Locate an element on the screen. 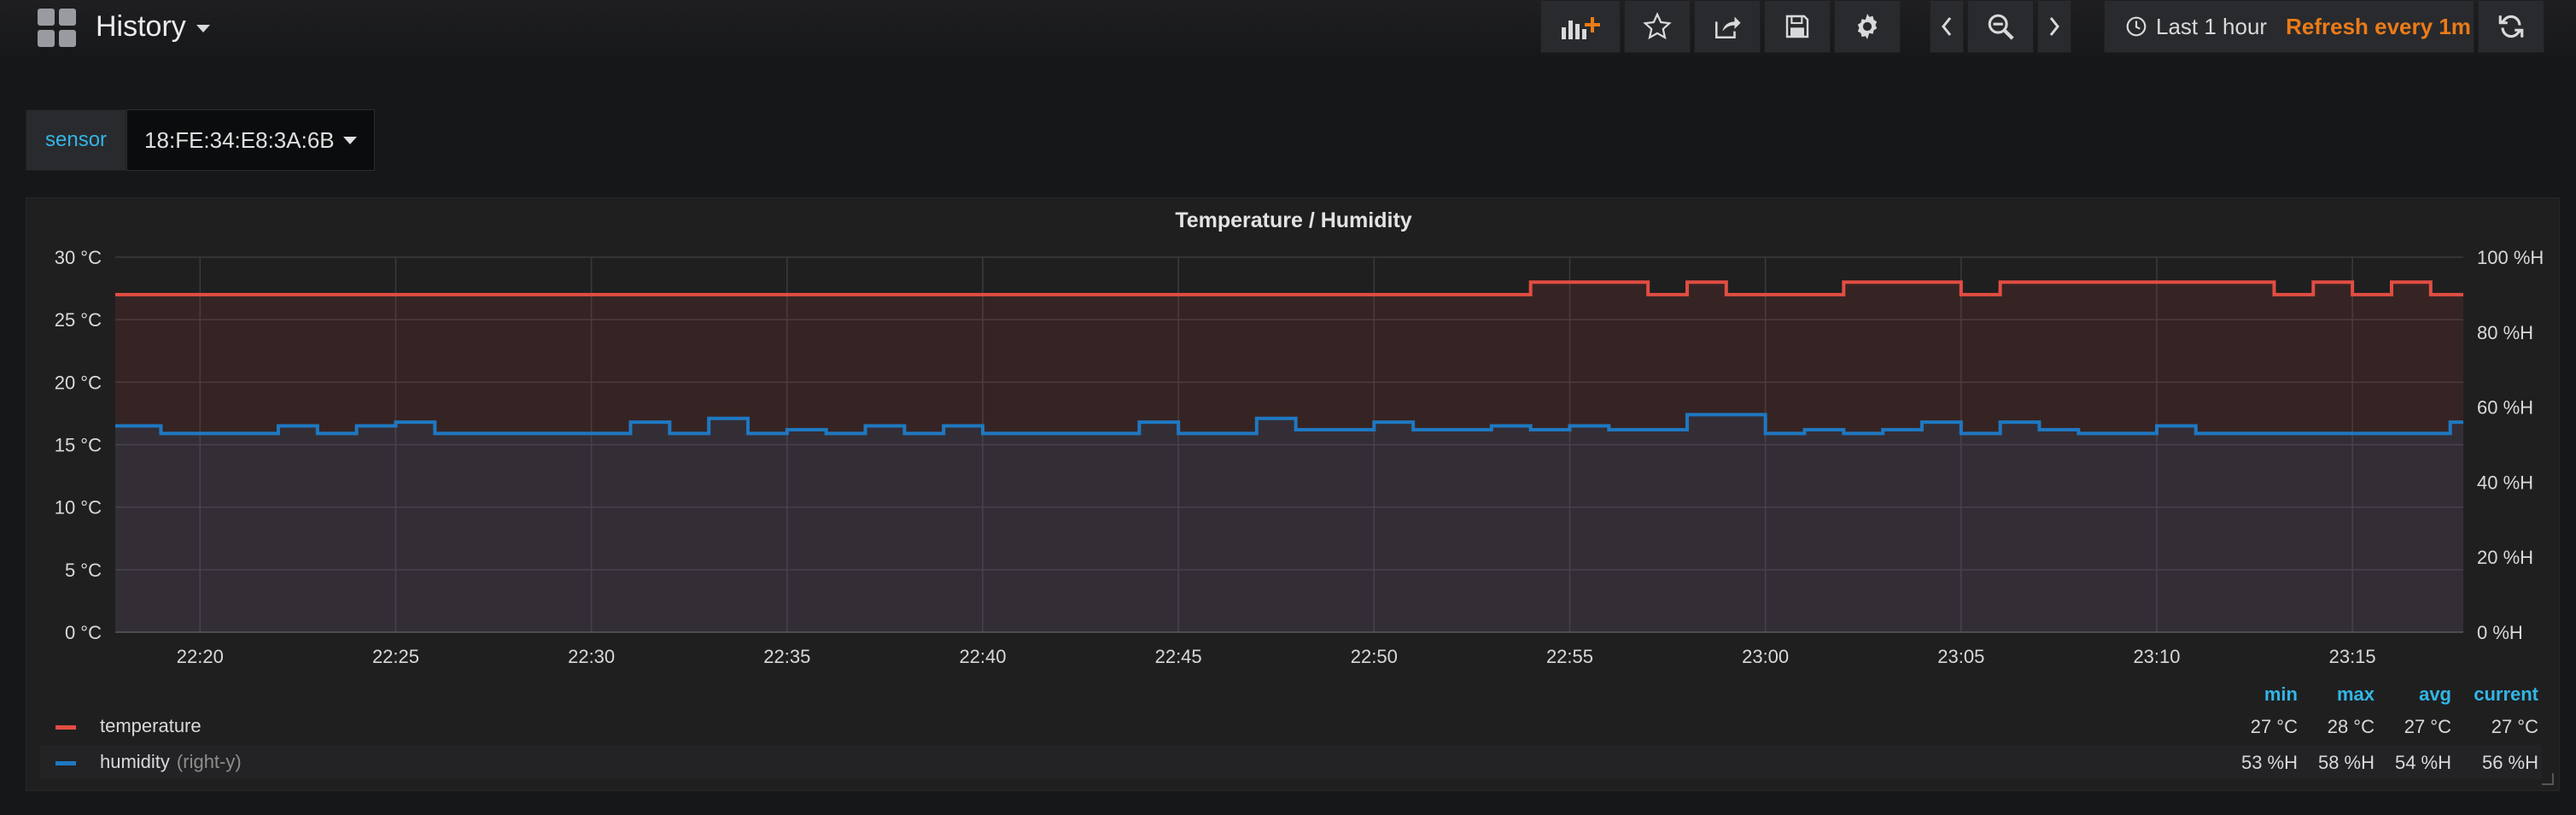  settings-button is located at coordinates (1867, 26).